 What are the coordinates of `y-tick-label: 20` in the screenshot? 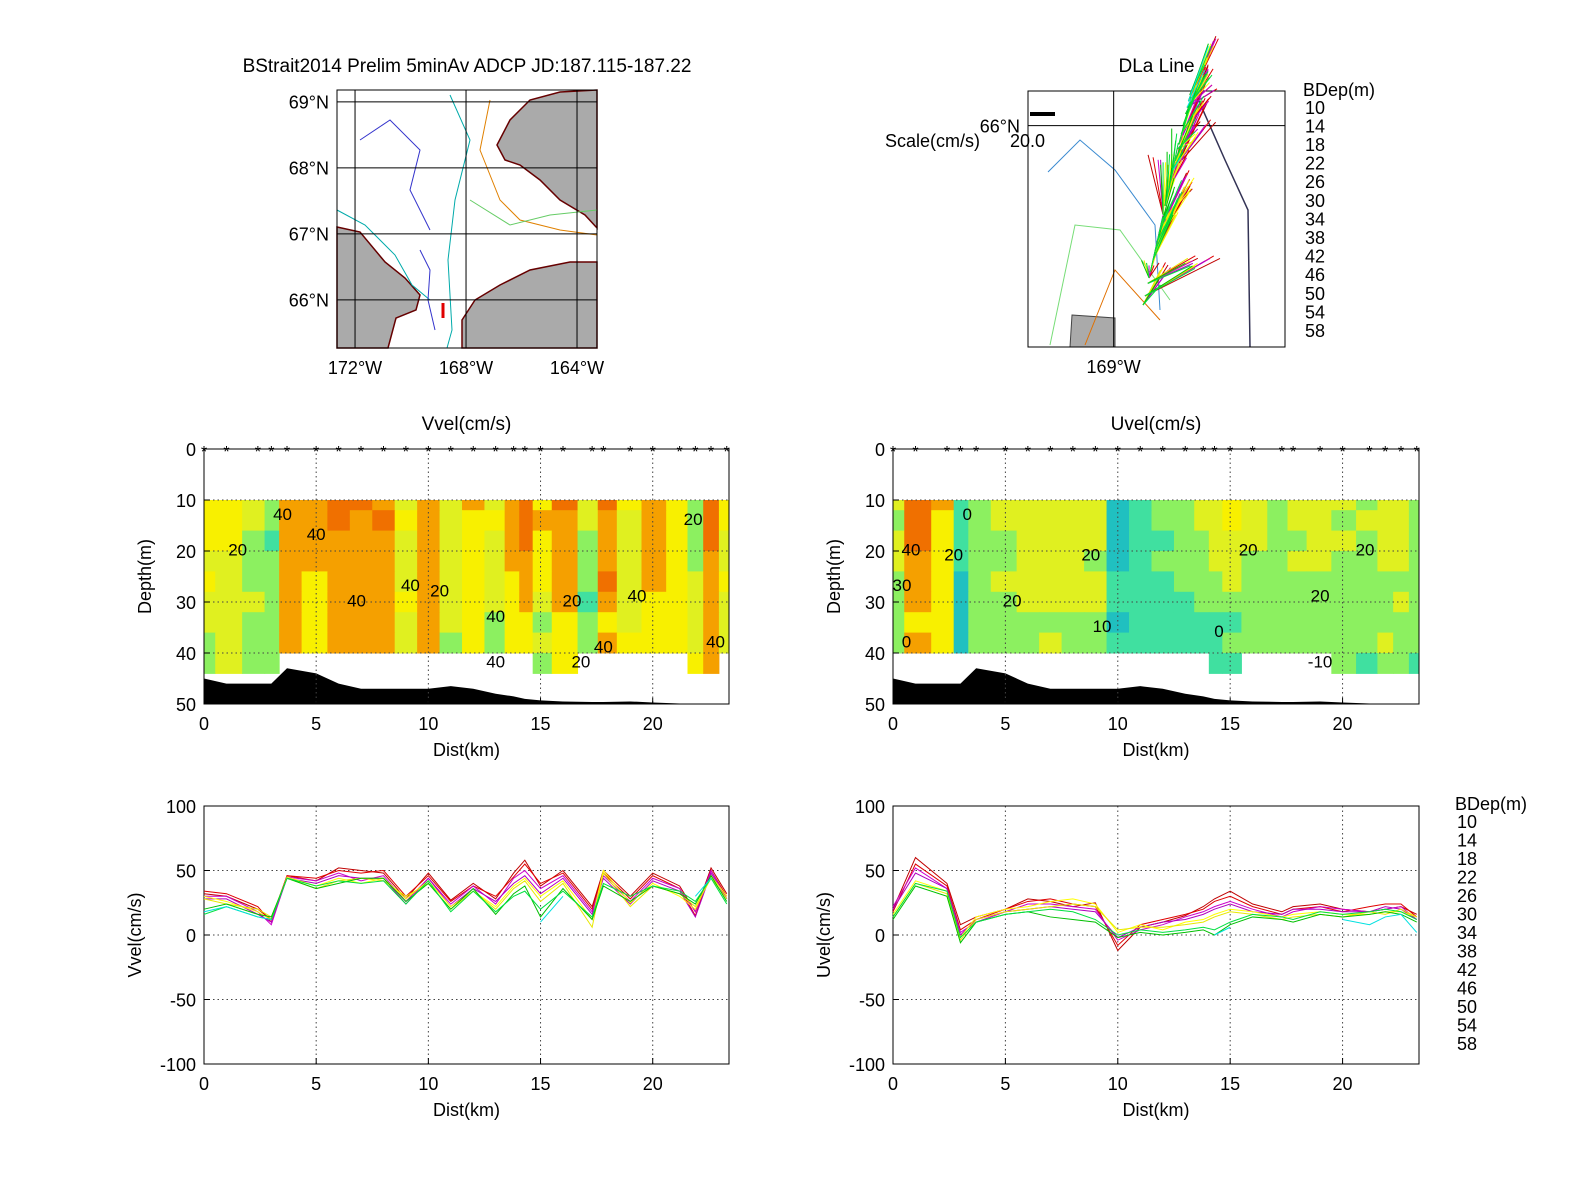 It's located at (875, 552).